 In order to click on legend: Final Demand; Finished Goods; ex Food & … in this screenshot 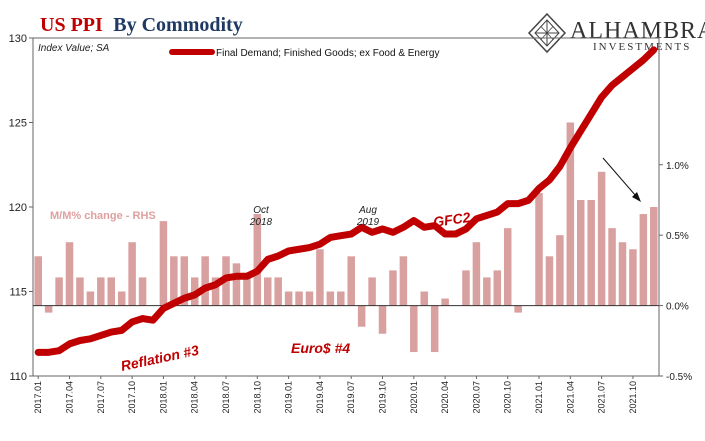, I will do `click(304, 53)`.